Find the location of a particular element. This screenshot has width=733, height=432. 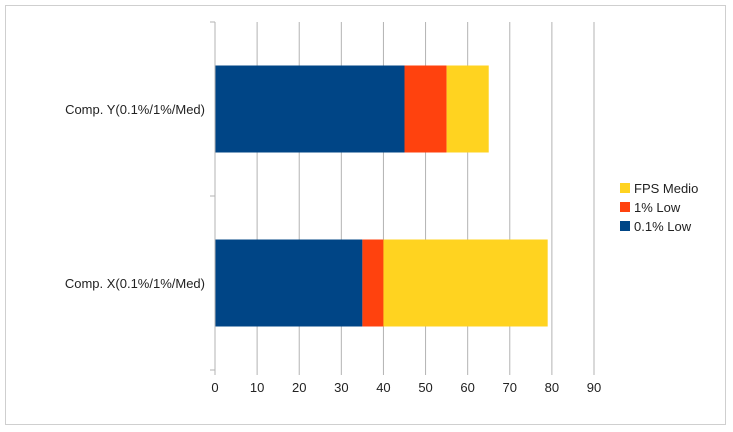

x-tick-label: 60 is located at coordinates (467, 387).